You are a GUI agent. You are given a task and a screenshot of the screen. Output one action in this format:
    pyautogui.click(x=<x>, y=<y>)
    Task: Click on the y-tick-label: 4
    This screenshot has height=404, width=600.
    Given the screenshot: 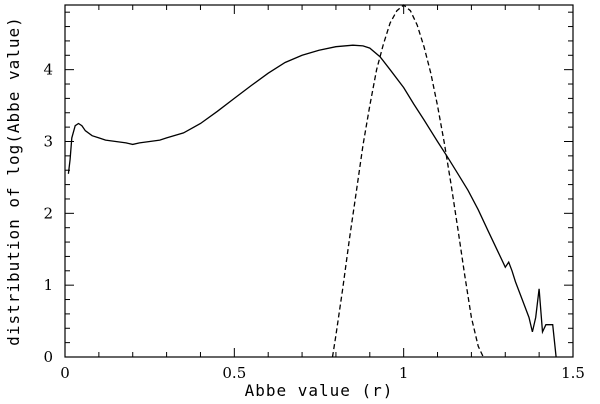 What is the action you would take?
    pyautogui.click(x=48, y=70)
    